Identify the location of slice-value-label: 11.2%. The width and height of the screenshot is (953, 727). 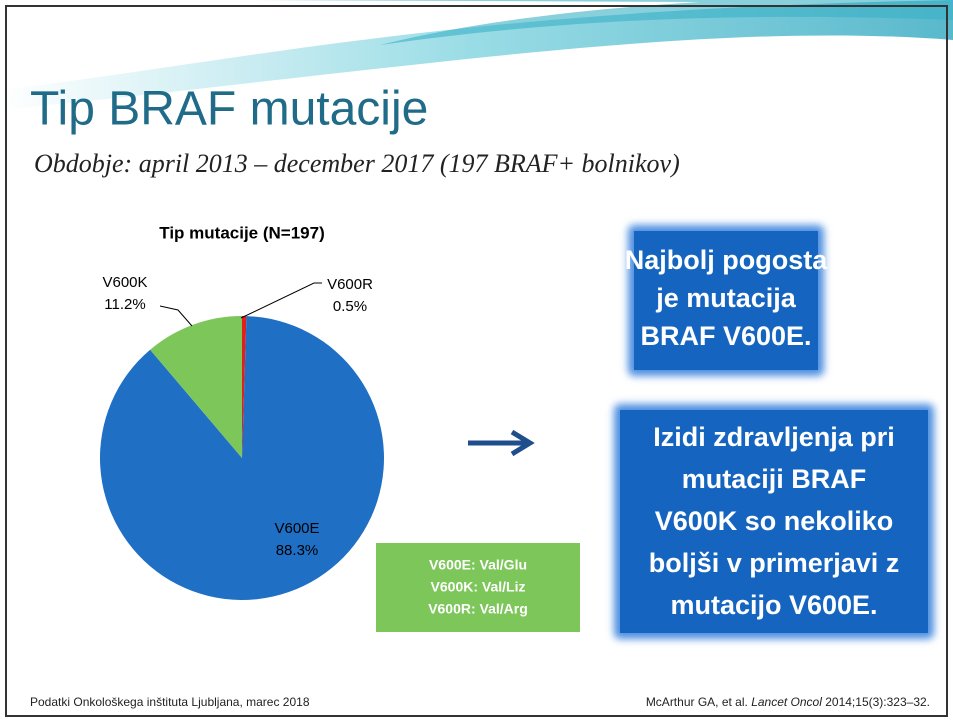
(124, 304).